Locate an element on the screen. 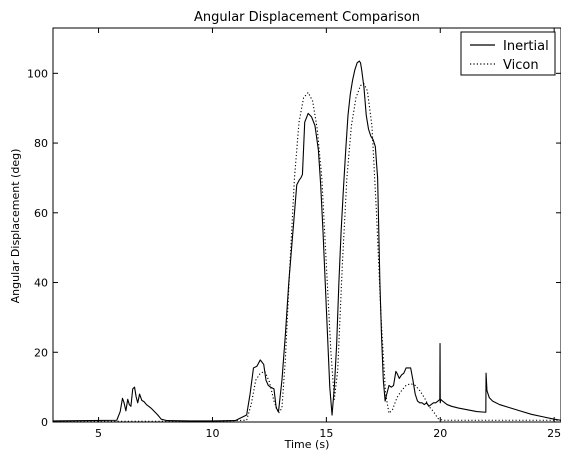  chart-title: Angular Displacement Comparison is located at coordinates (307, 17).